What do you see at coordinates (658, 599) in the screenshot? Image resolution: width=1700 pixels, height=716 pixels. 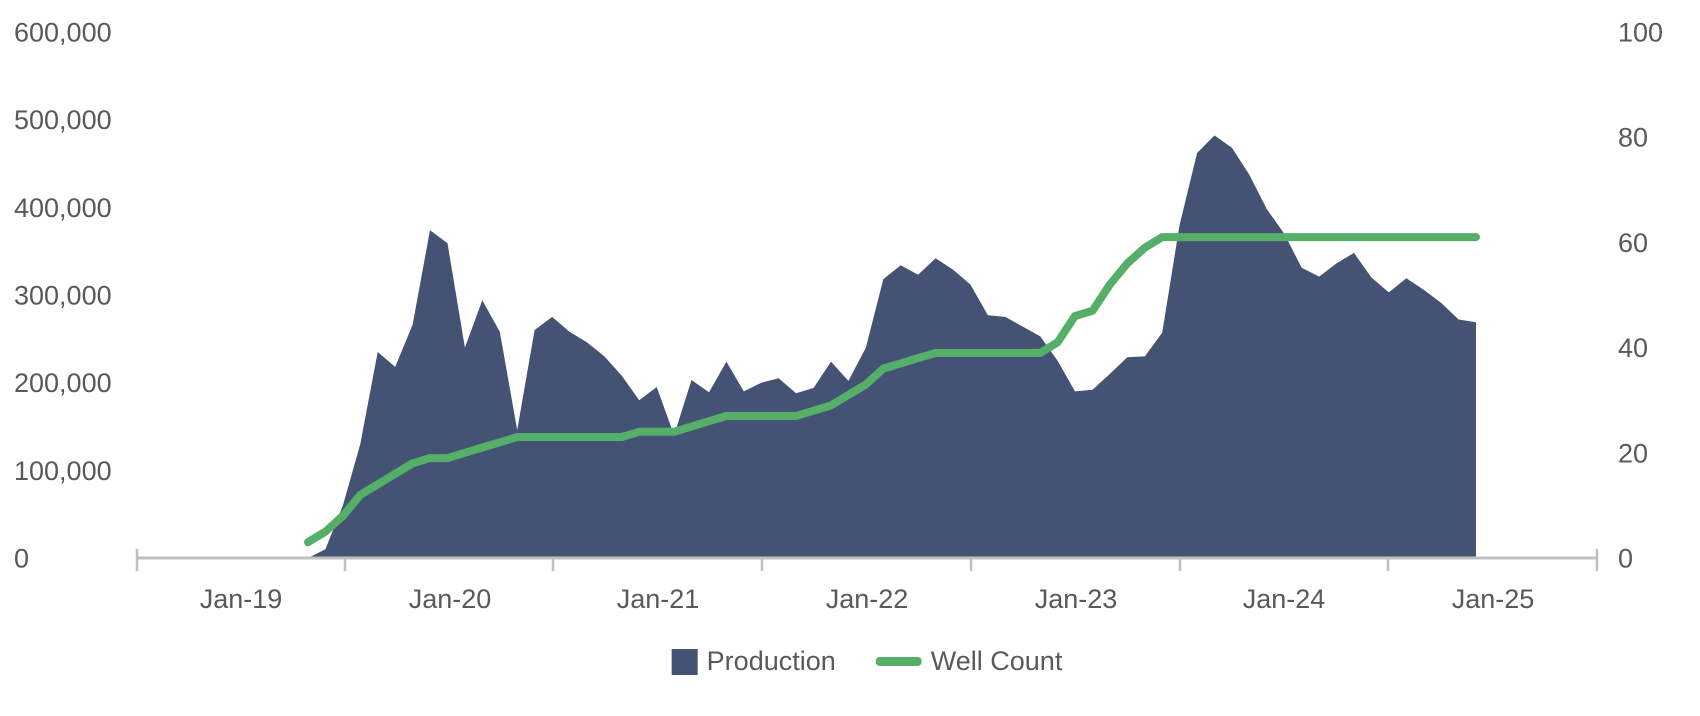 I see `x-axis-label: Jan-21` at bounding box center [658, 599].